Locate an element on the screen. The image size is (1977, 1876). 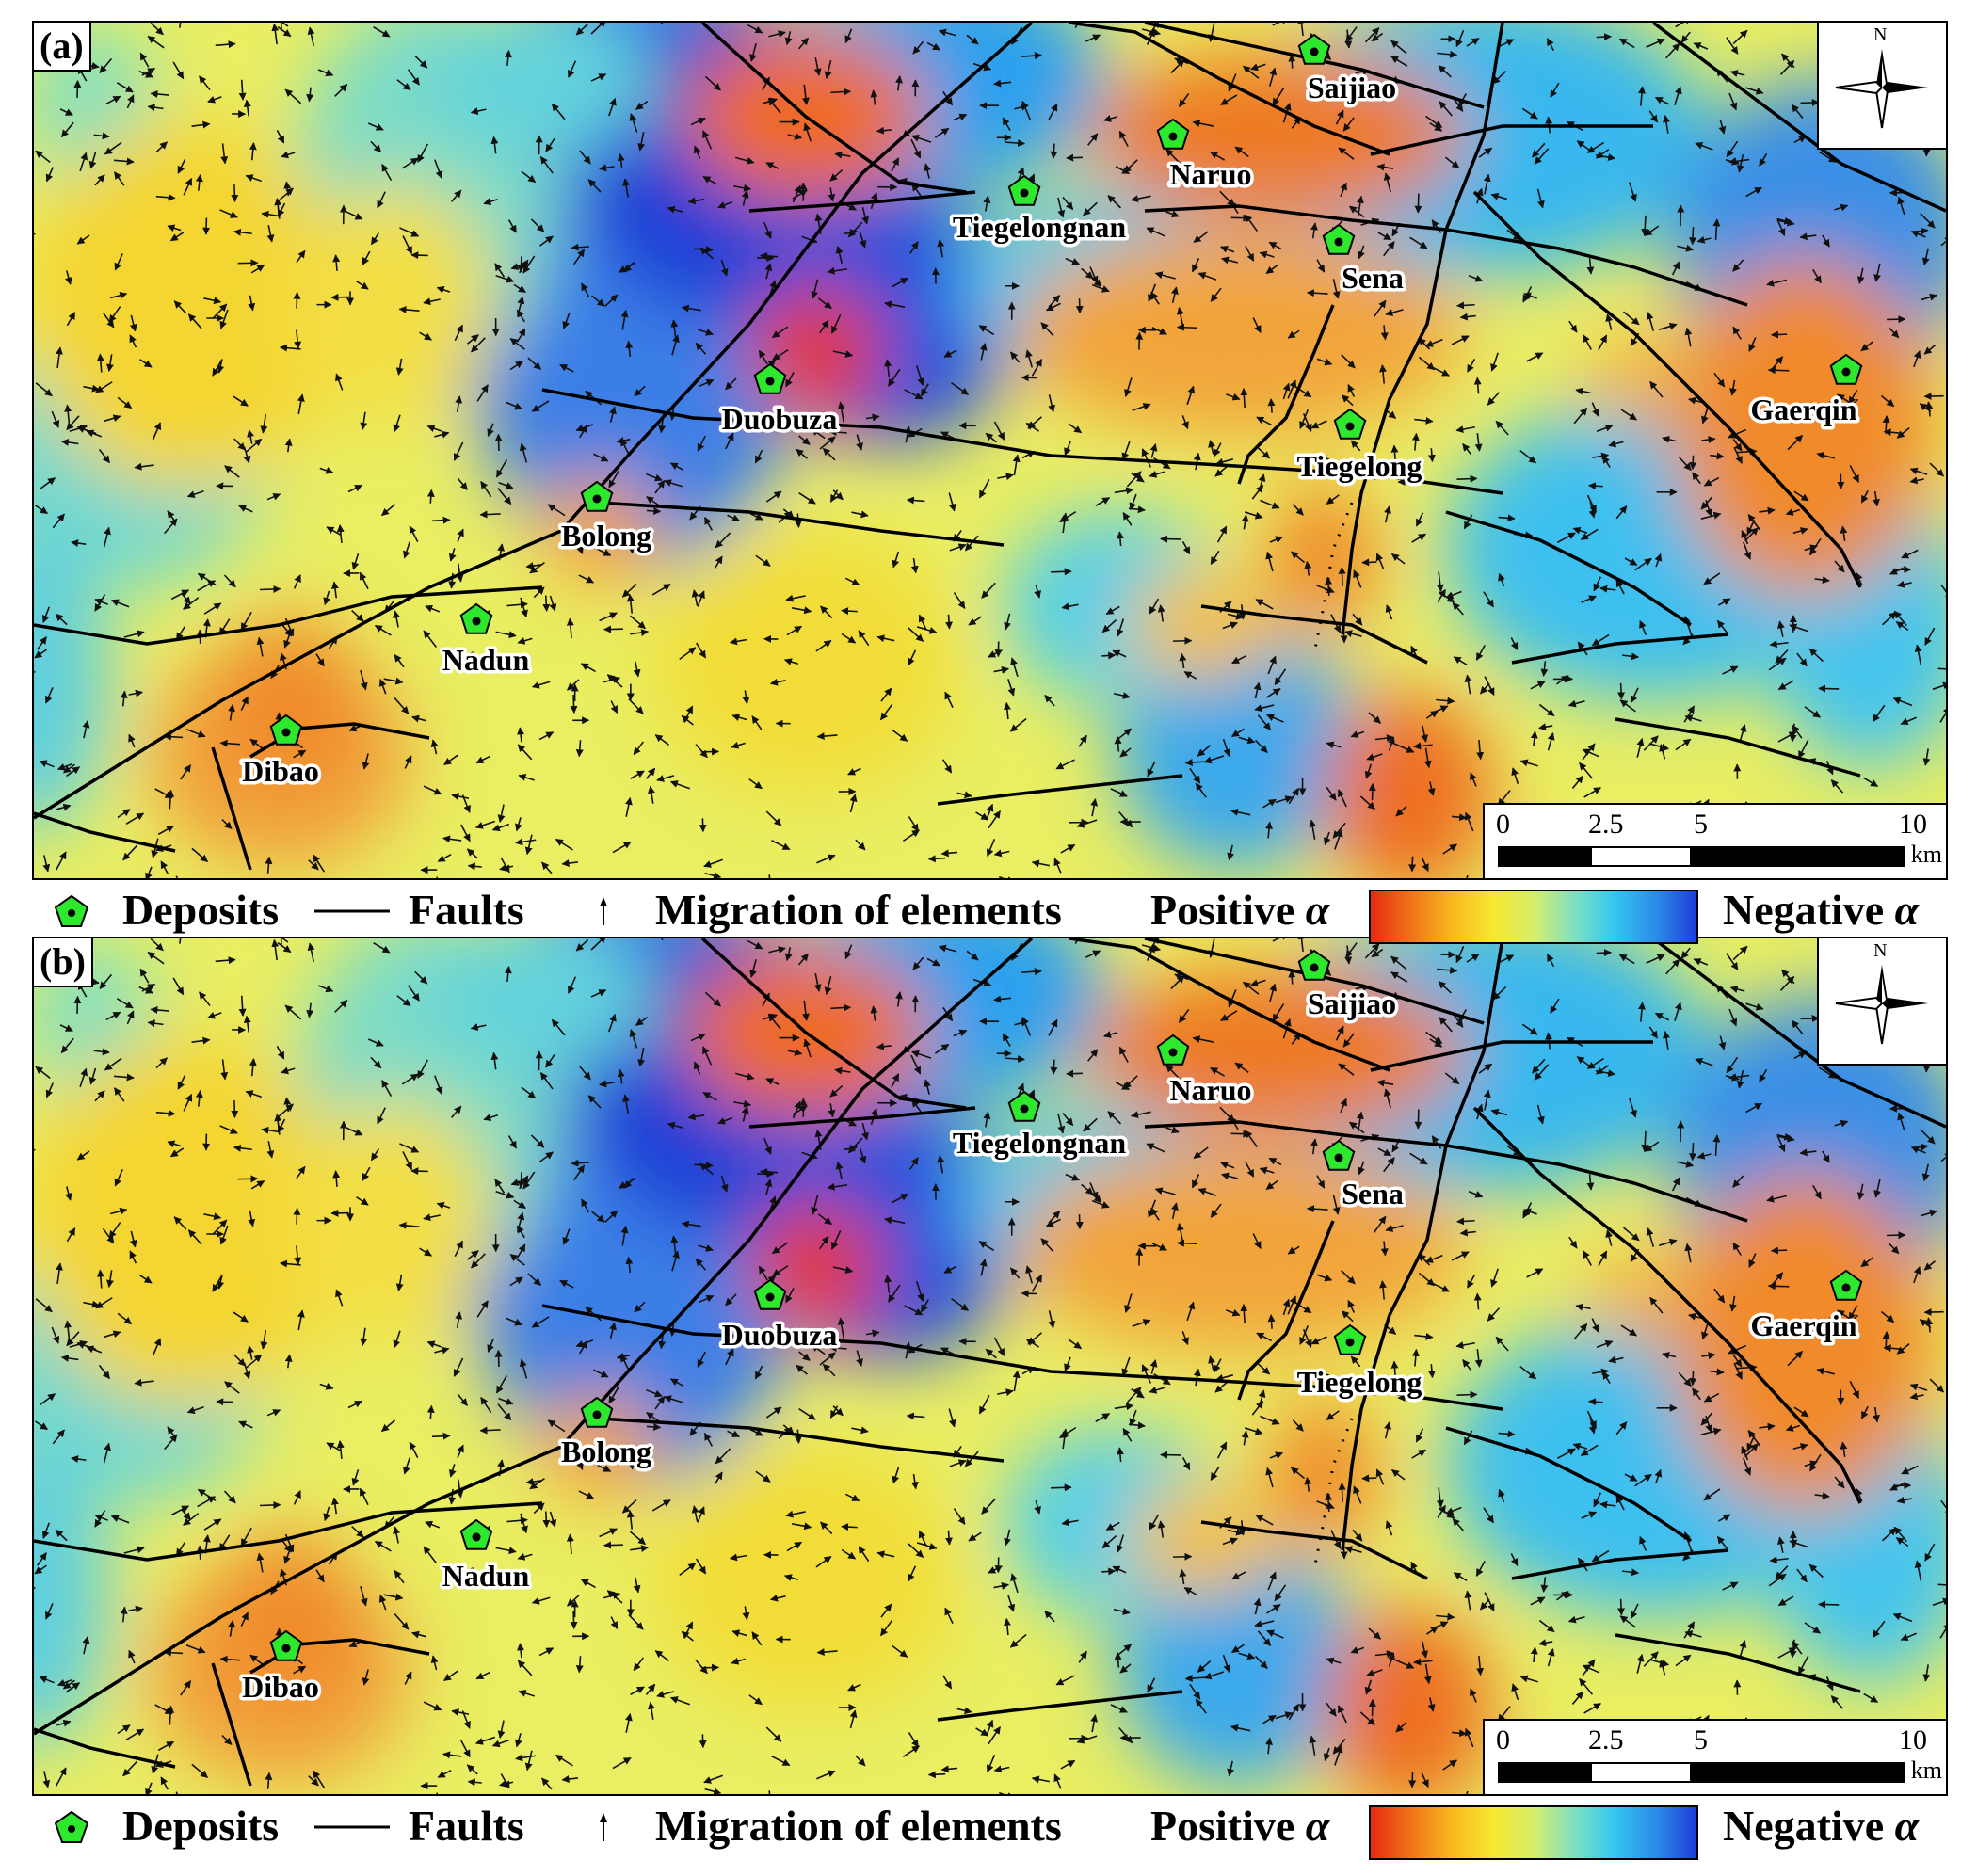
fault-legend-icon is located at coordinates (352, 911).